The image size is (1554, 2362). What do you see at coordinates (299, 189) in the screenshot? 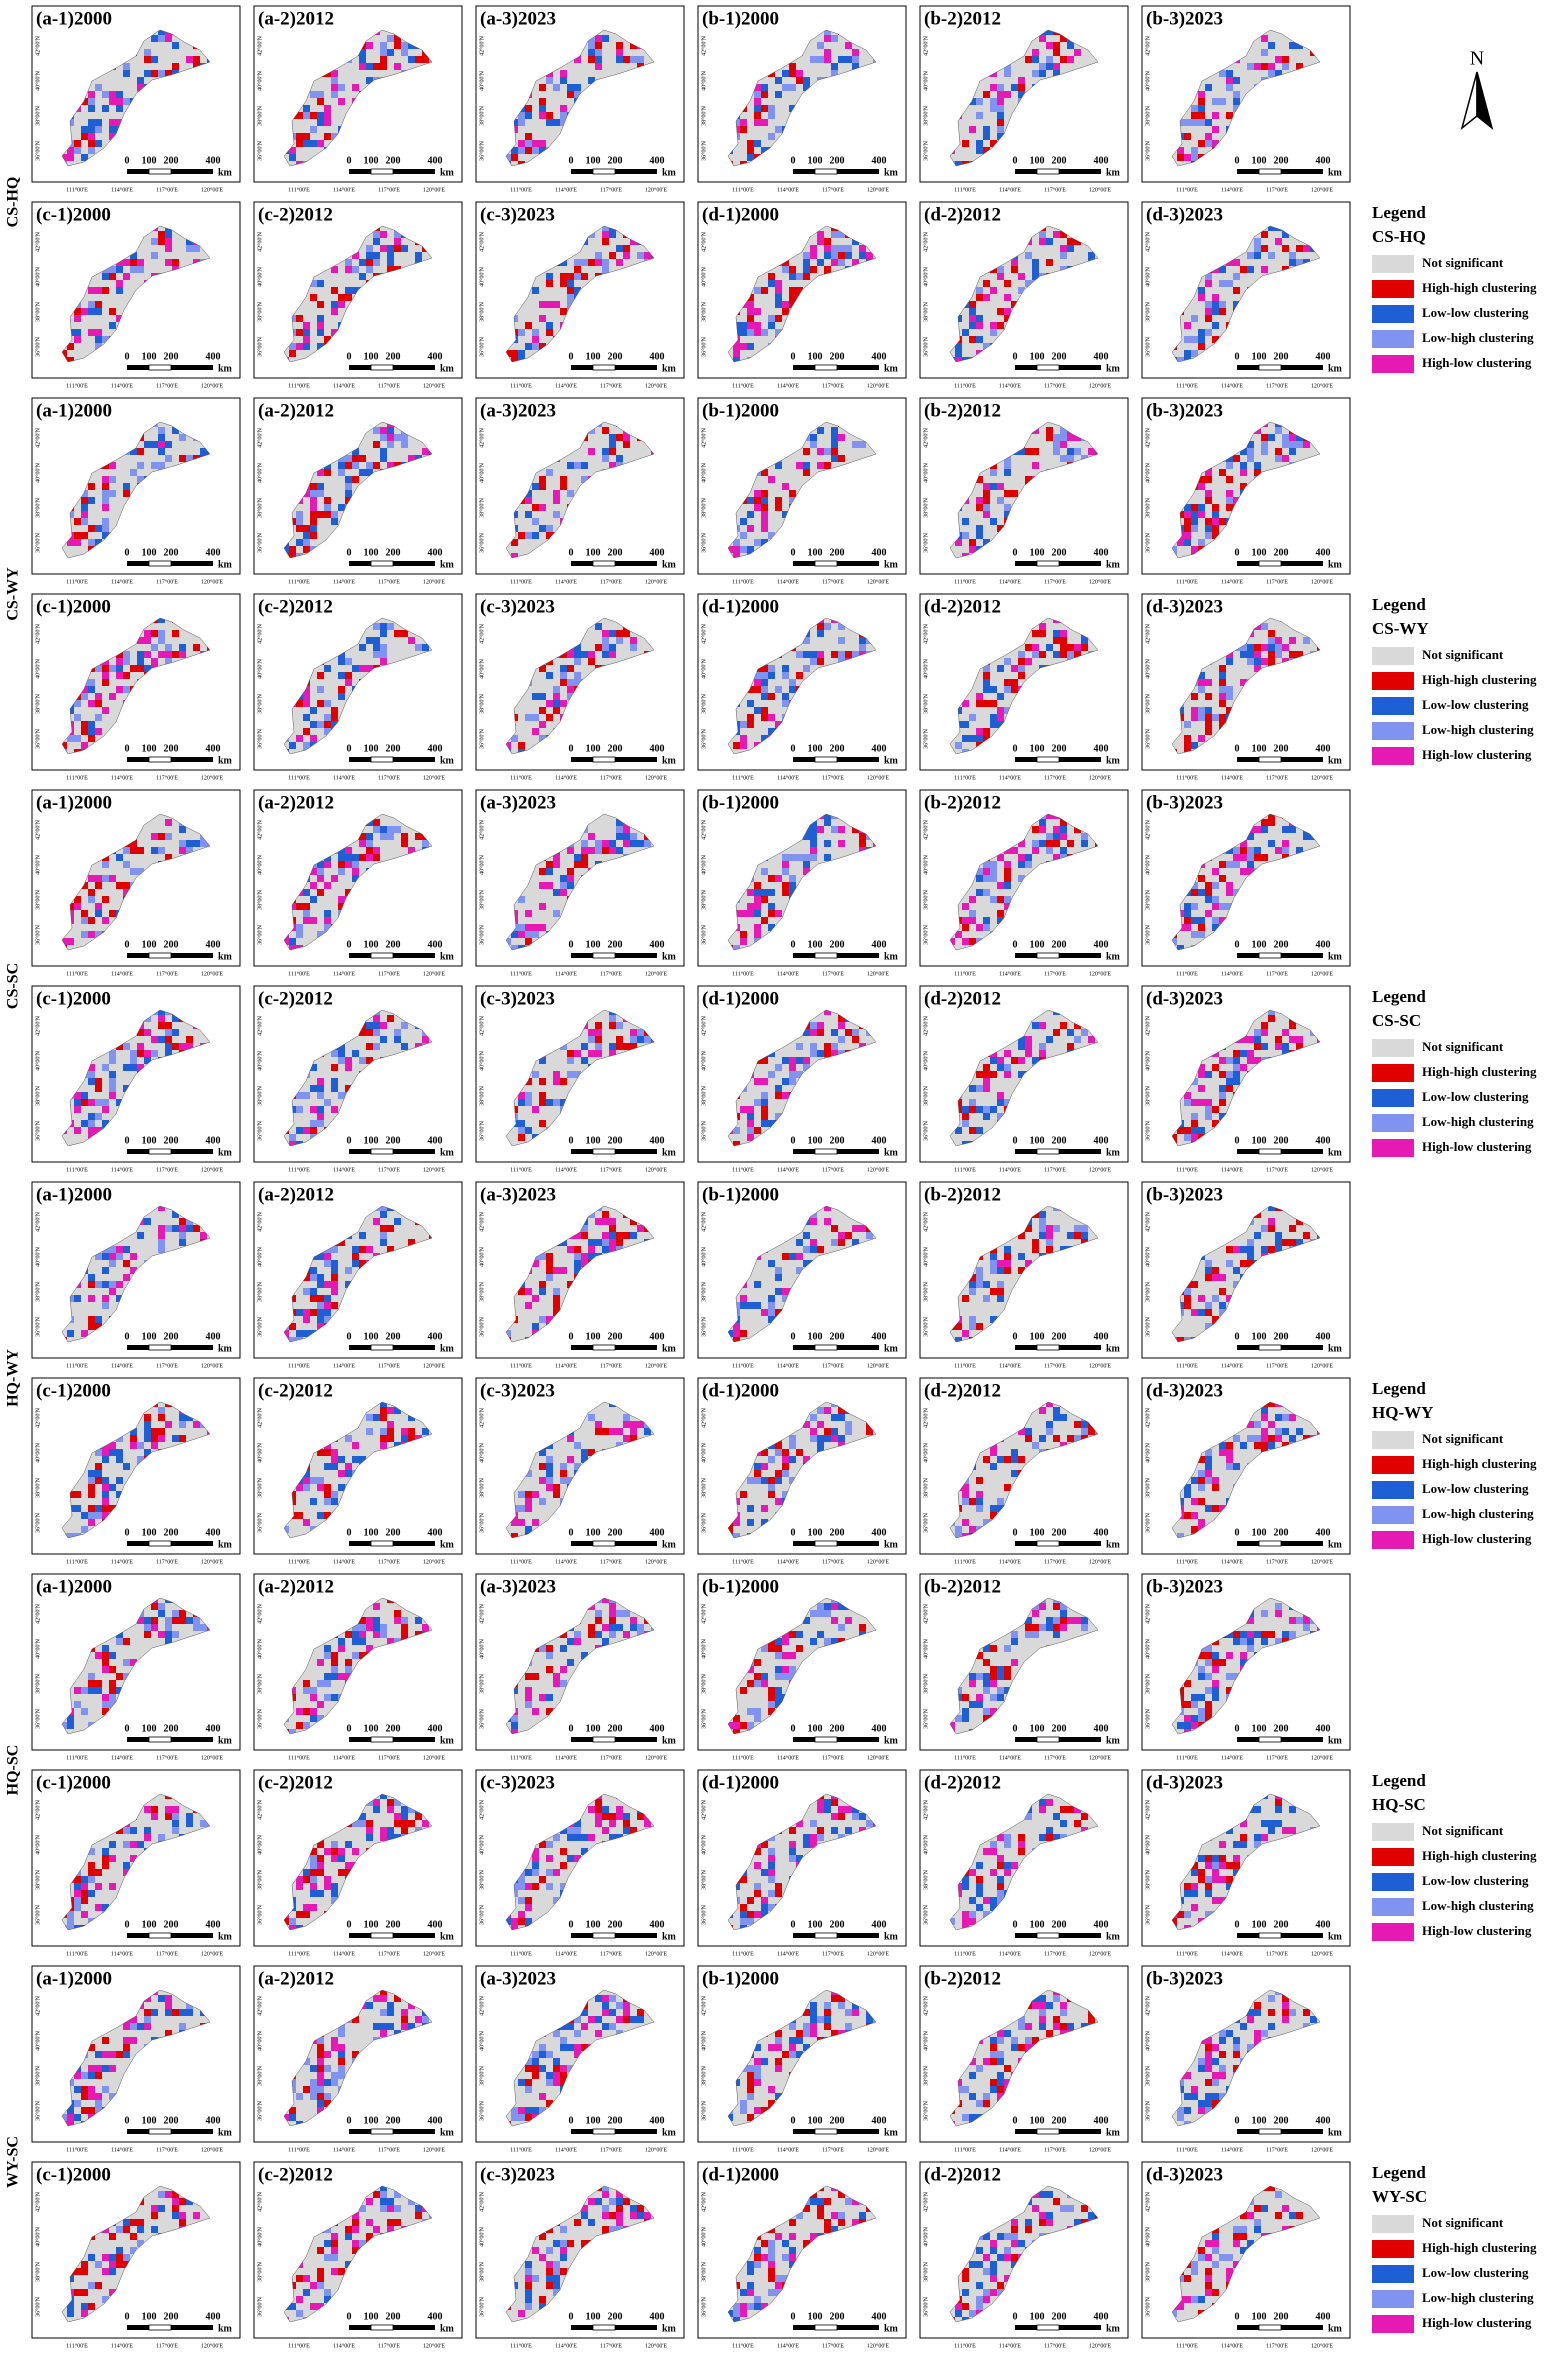
I see `lon-tick-label: 111°00'E` at bounding box center [299, 189].